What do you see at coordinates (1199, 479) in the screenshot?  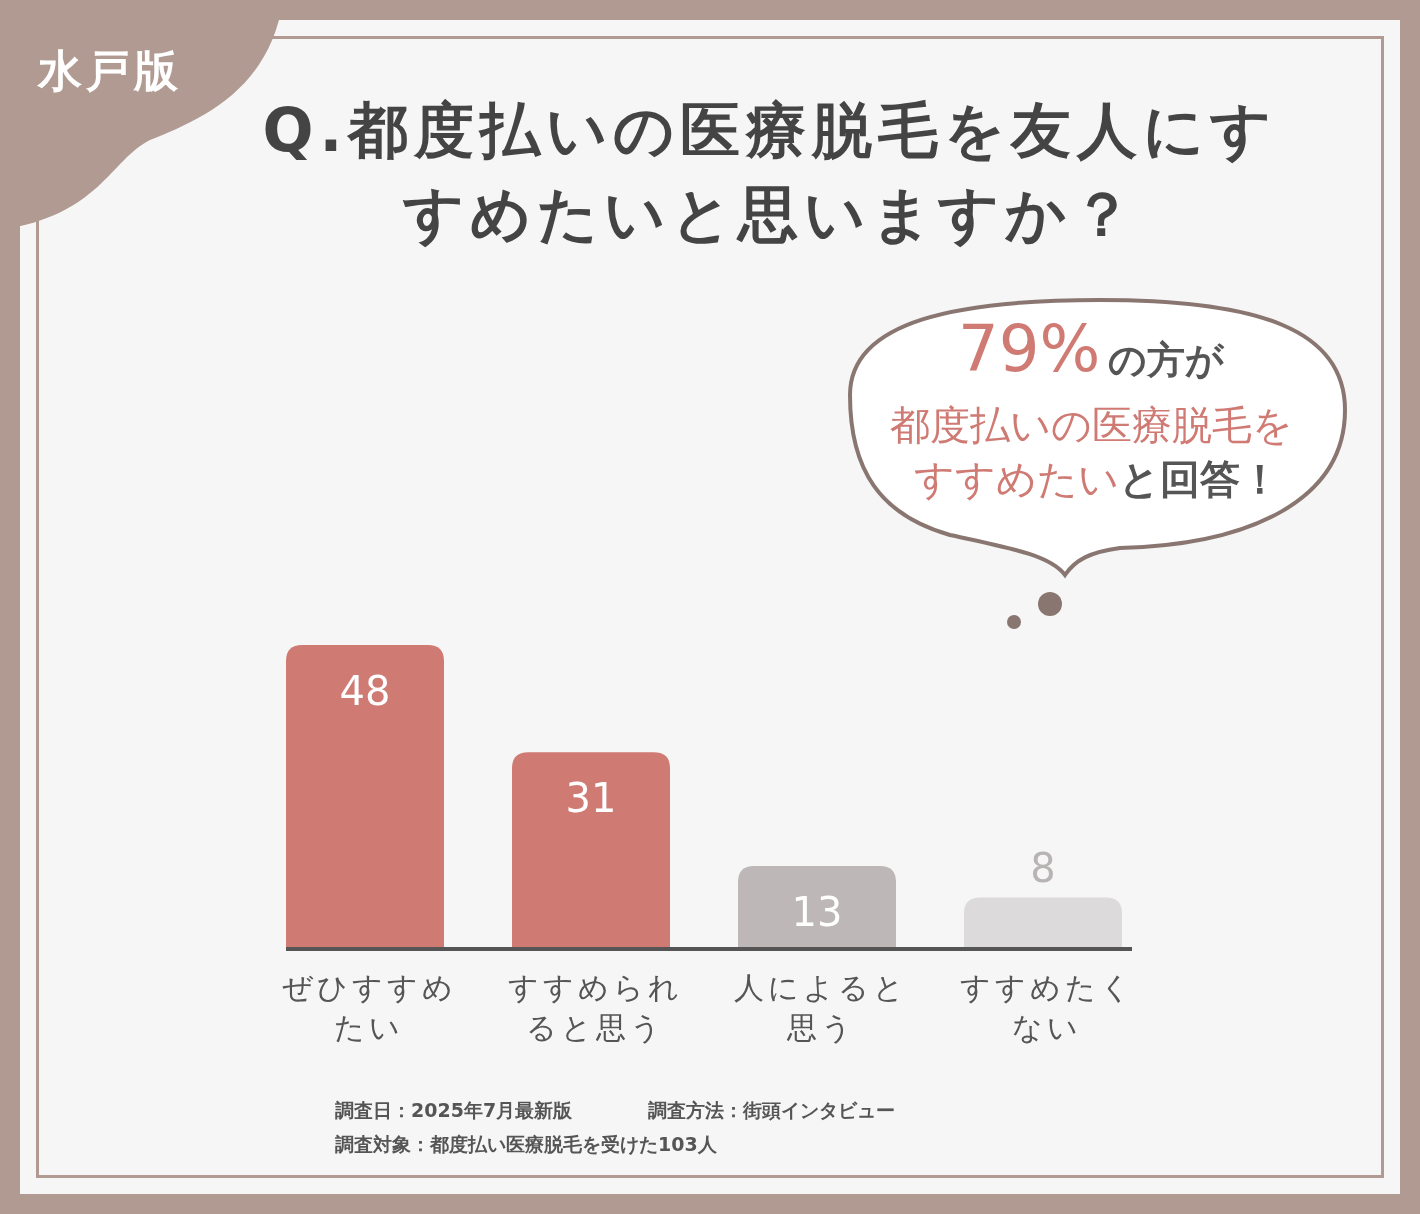 I see `text: と回答！` at bounding box center [1199, 479].